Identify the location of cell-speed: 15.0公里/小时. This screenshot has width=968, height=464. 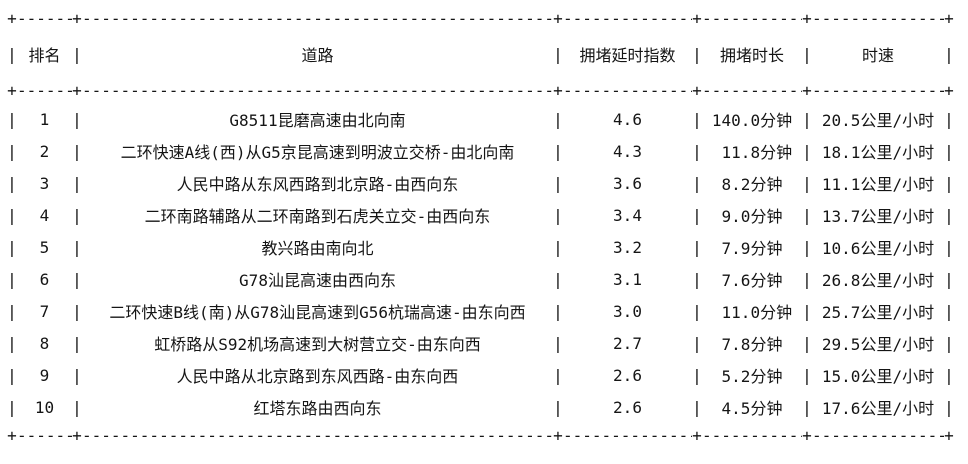
(878, 376).